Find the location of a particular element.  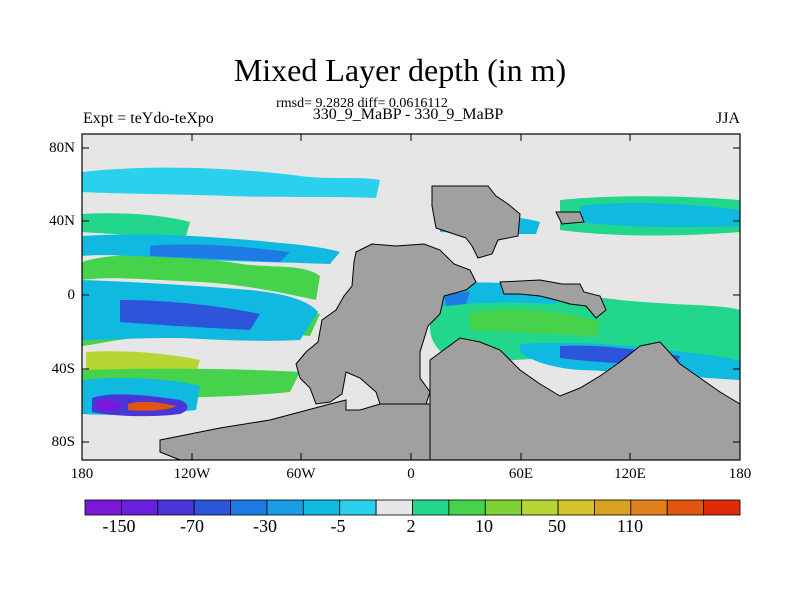

lon-label: 120W is located at coordinates (192, 474).